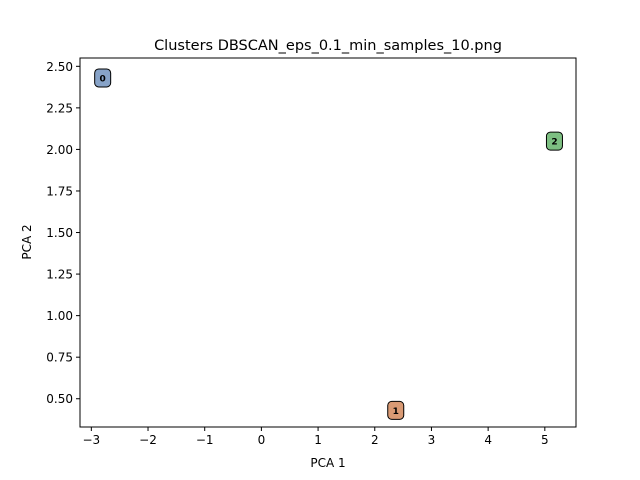 This screenshot has height=480, width=640. I want to click on x-tick-label: 1, so click(318, 440).